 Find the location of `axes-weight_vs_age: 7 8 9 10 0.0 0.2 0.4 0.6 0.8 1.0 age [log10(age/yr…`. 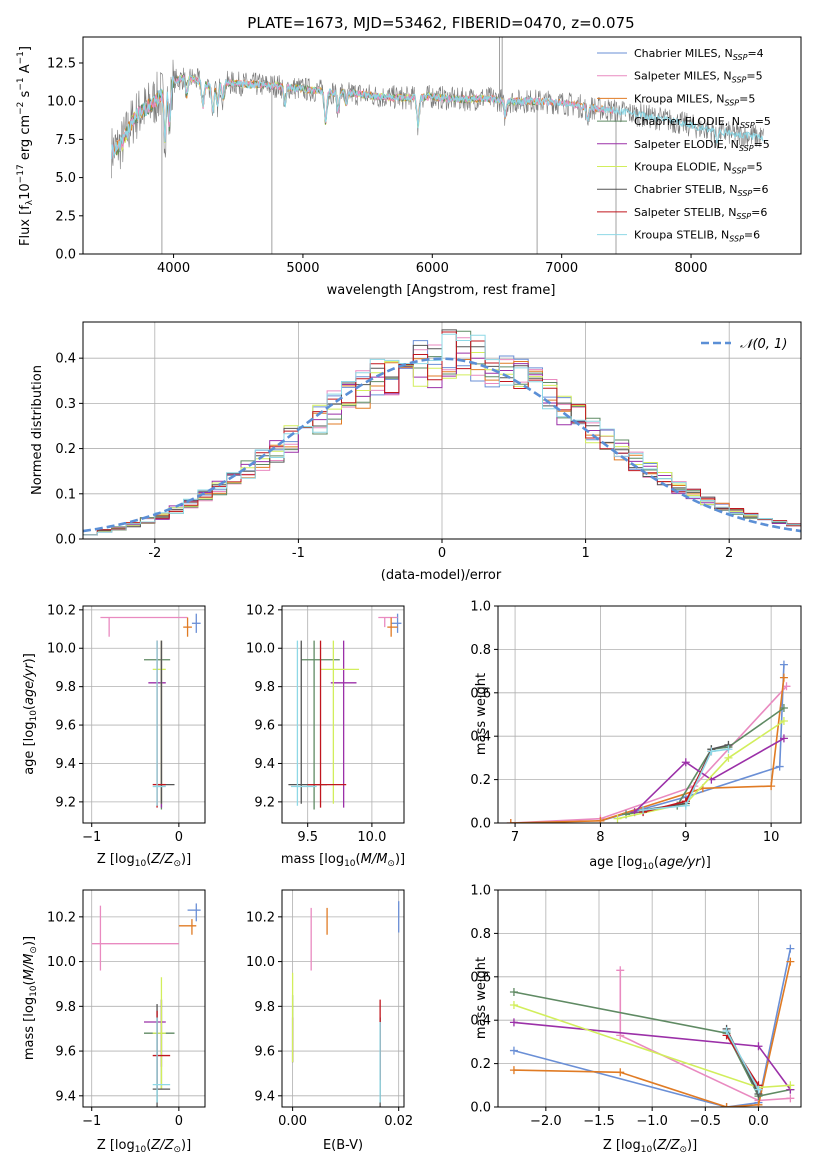

axes-weight_vs_age: 7 8 9 10 0.0 0.2 0.4 0.6 0.8 1.0 age [log10(age/yr… is located at coordinates (636, 736).